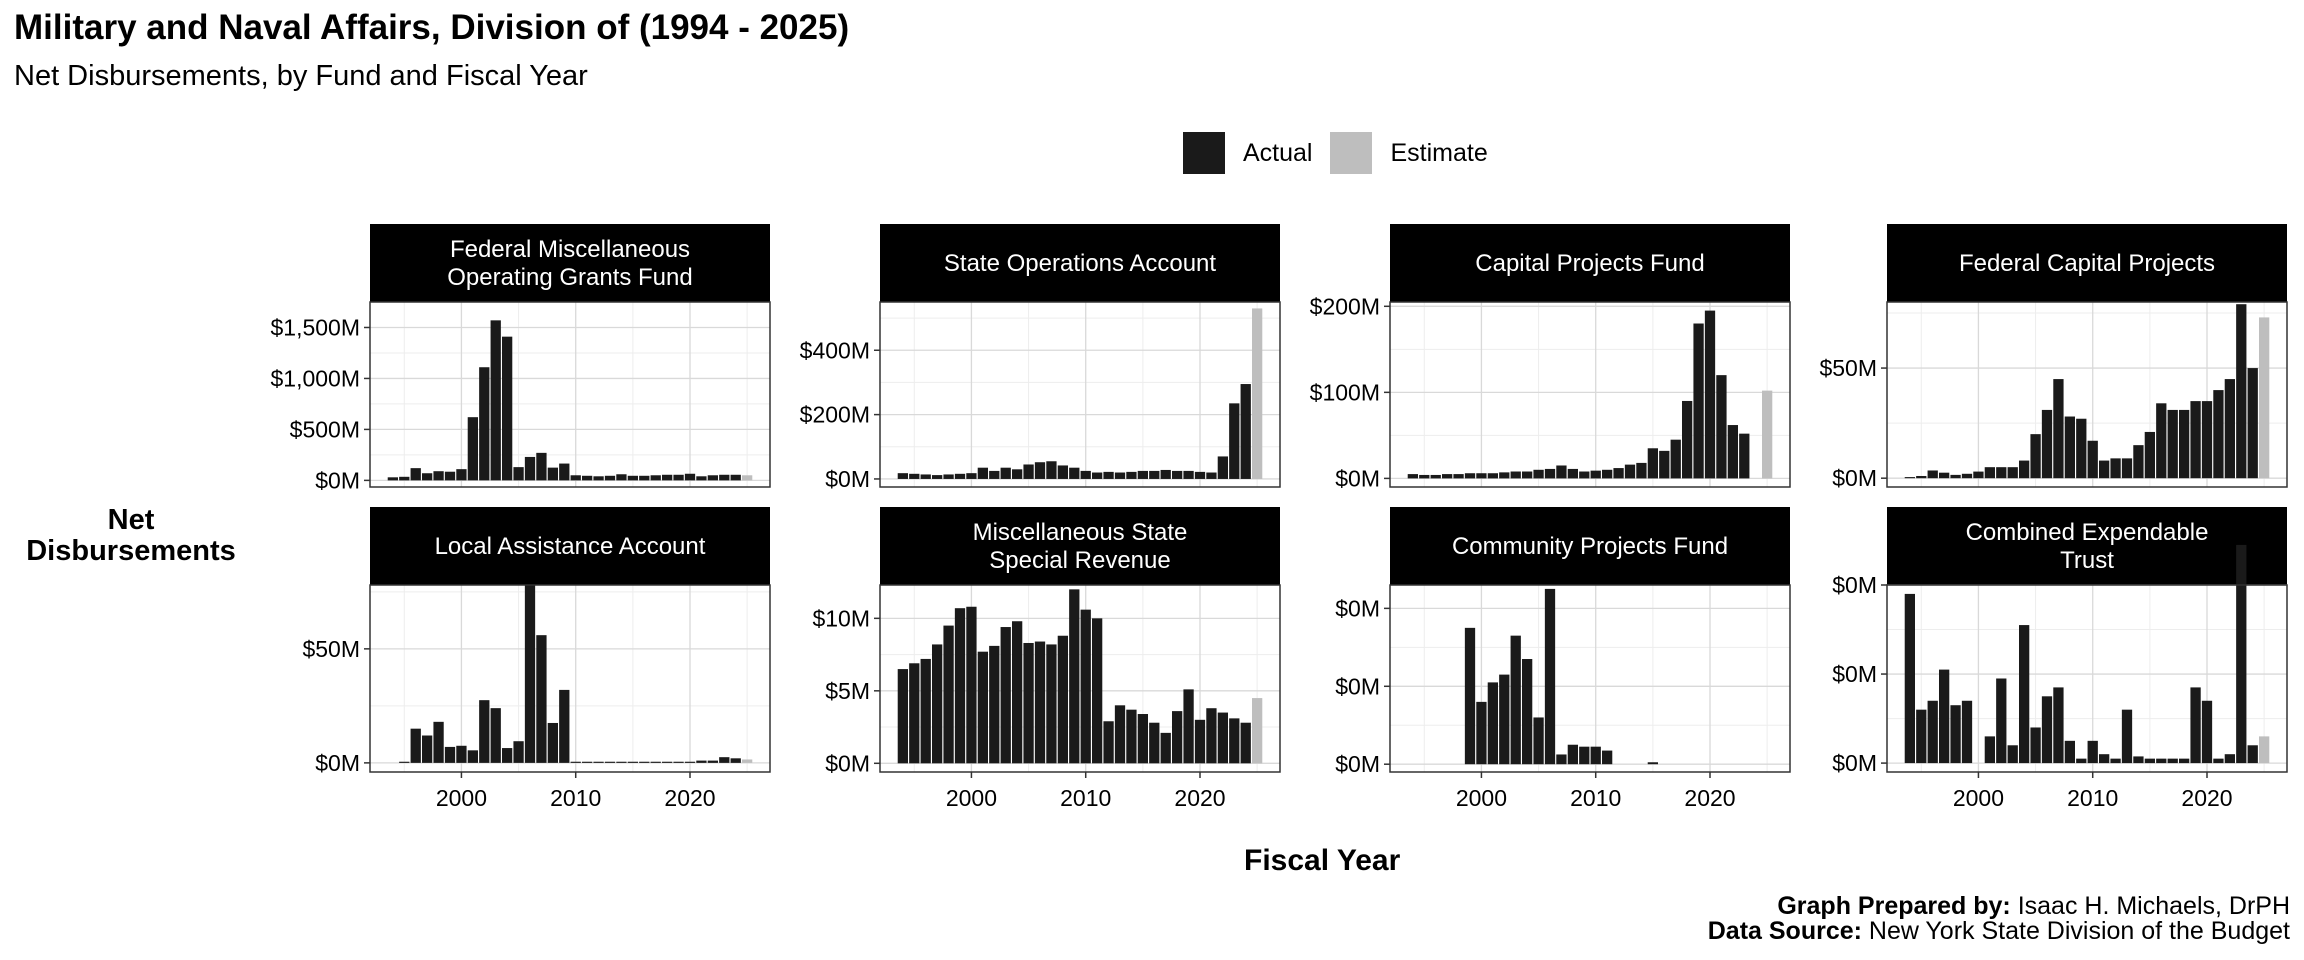 This screenshot has height=960, width=2304. Describe the element at coordinates (1200, 741) in the screenshot. I see `bar-2020` at that location.